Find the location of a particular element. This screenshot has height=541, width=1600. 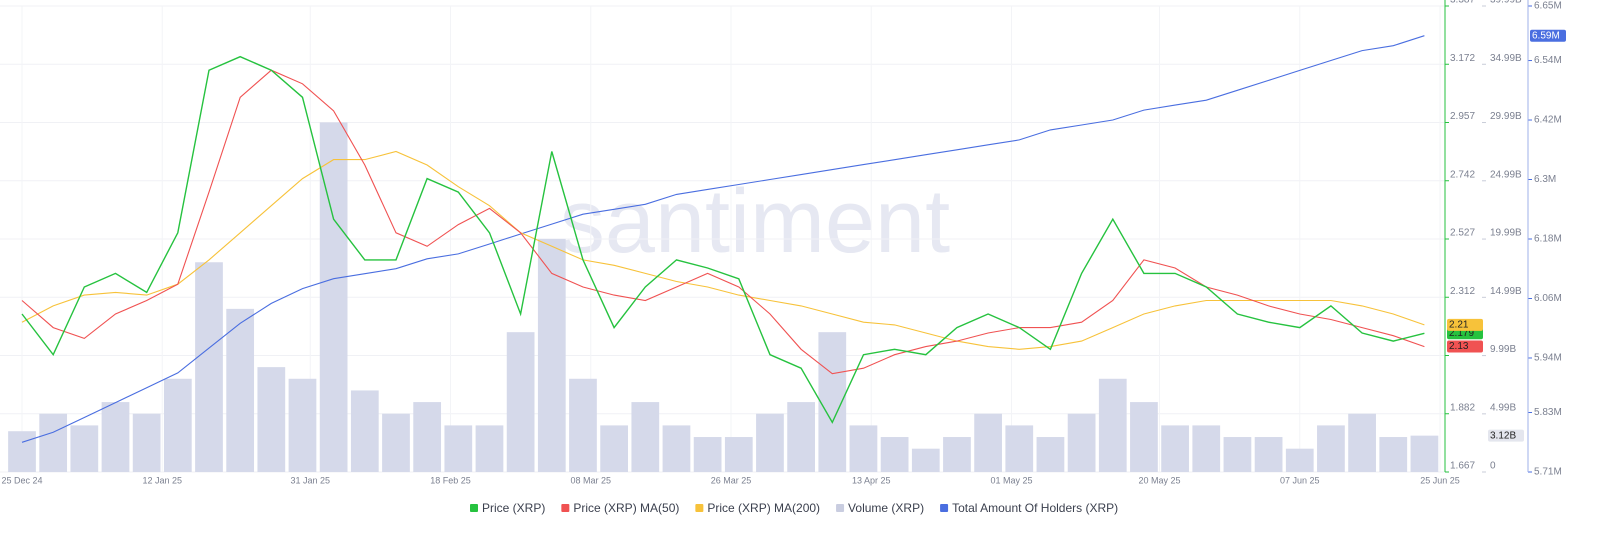

y3-tick-label: 5.94M is located at coordinates (1548, 358).